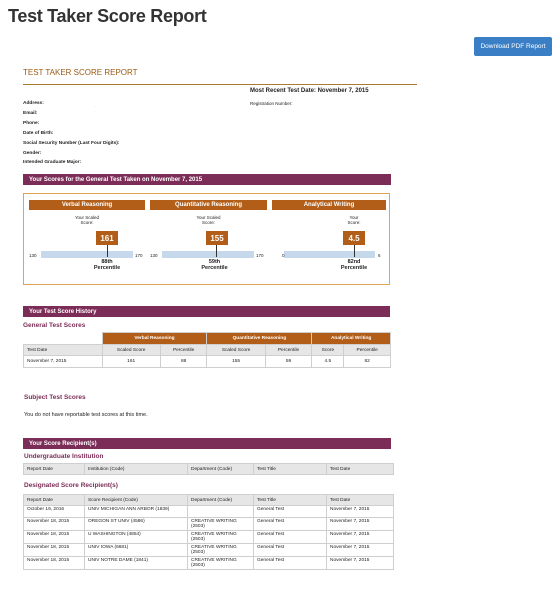 This screenshot has width=559, height=600. I want to click on undergrad-col: Test Date, so click(360, 469).